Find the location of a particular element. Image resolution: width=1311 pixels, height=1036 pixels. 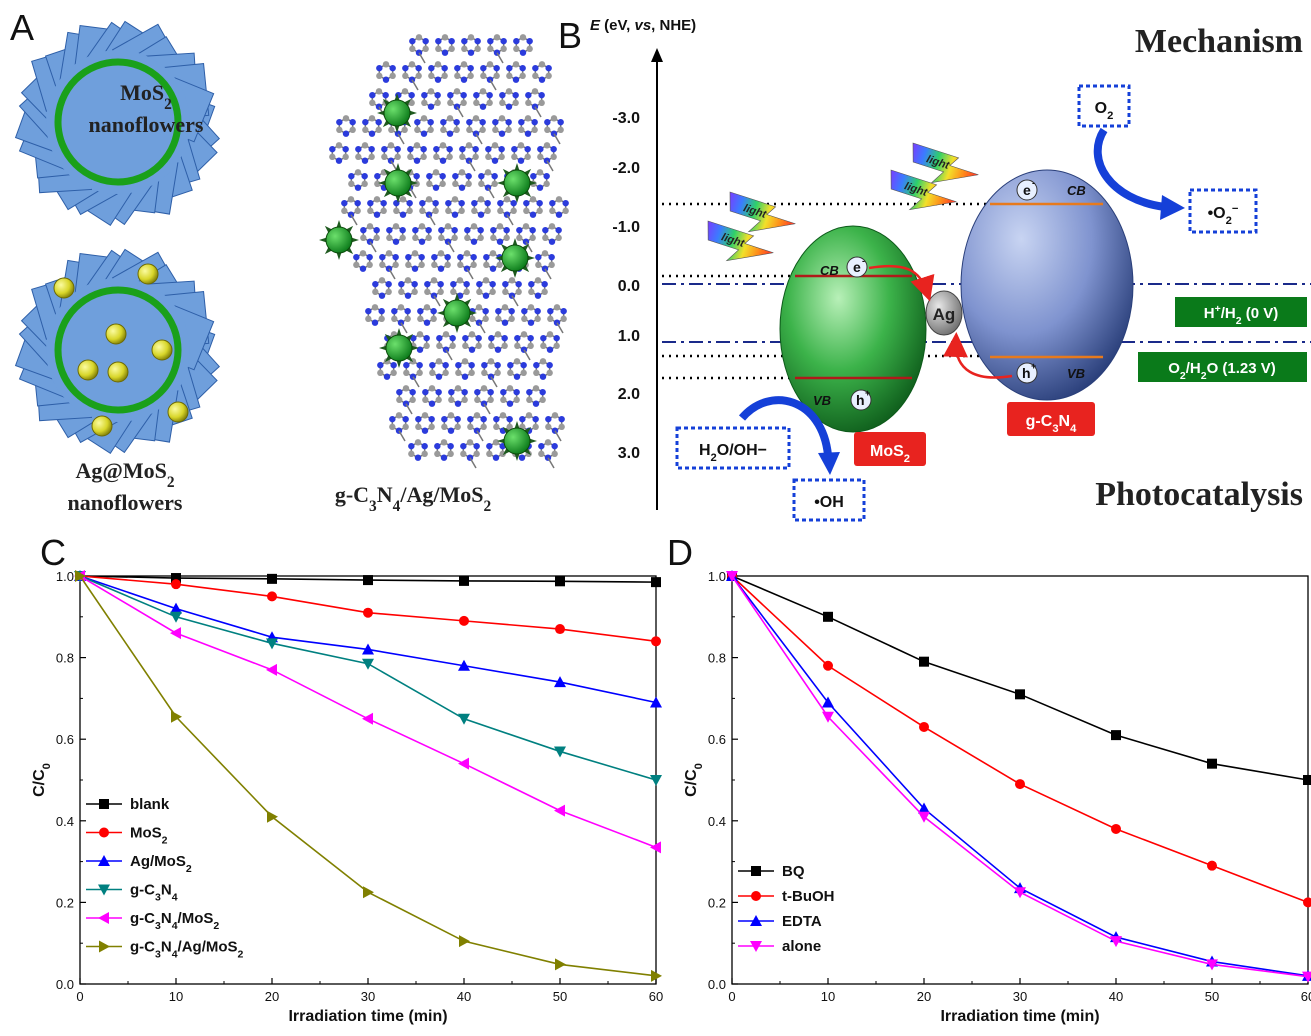

electron-transfer-arrow is located at coordinates (901, 283).